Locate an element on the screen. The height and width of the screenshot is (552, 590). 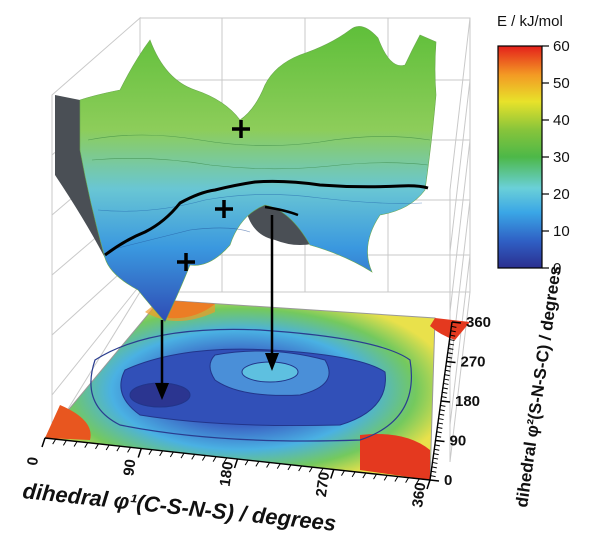
colorbar-tick-label: 40 is located at coordinates (561, 120).